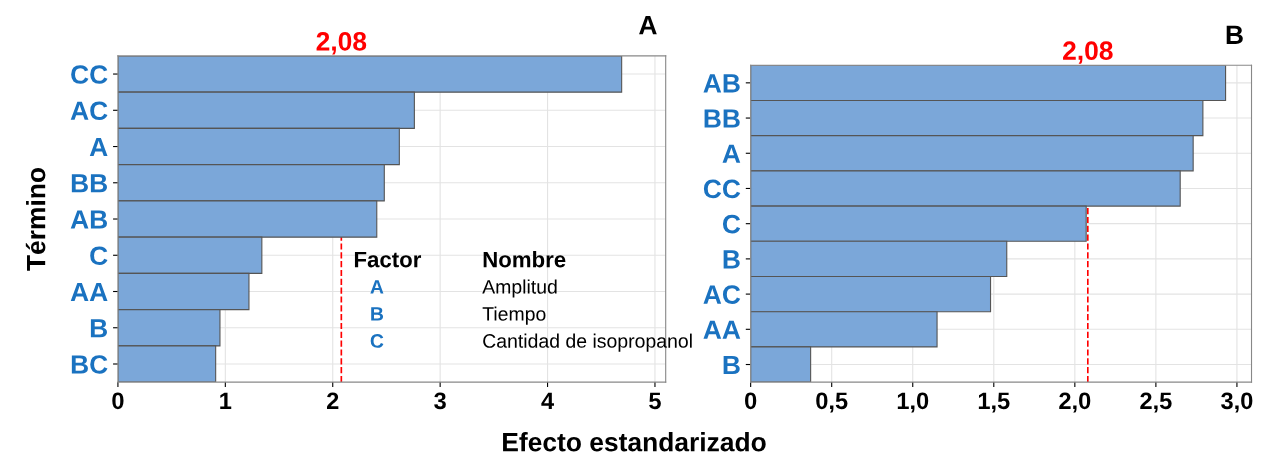  What do you see at coordinates (377, 287) in the screenshot?
I see `annotation: A` at bounding box center [377, 287].